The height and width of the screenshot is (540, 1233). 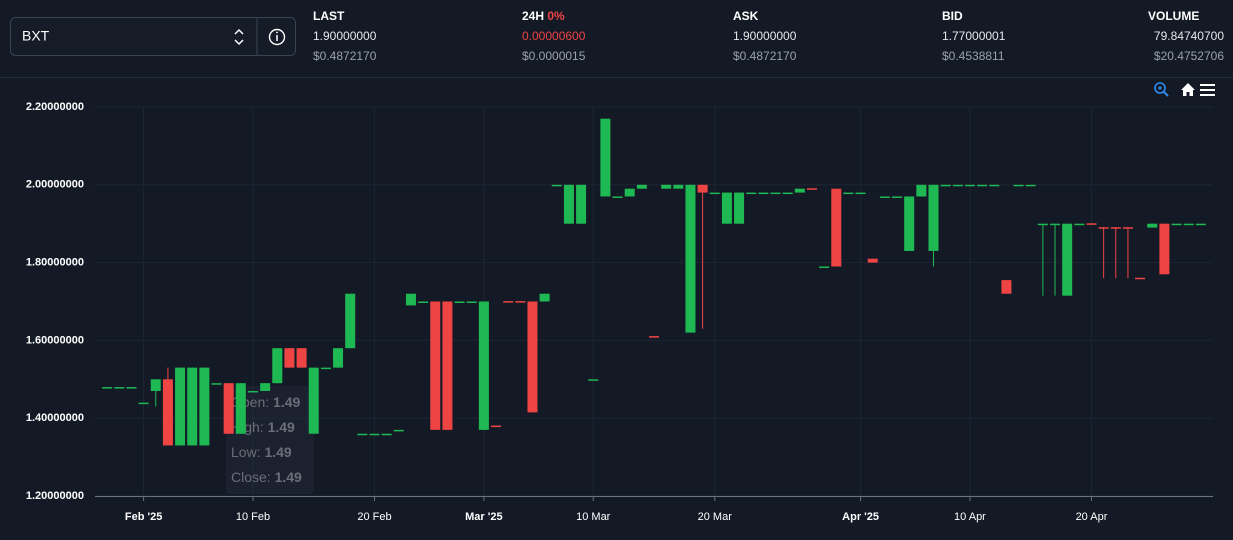 I want to click on symbol-select, so click(x=153, y=36).